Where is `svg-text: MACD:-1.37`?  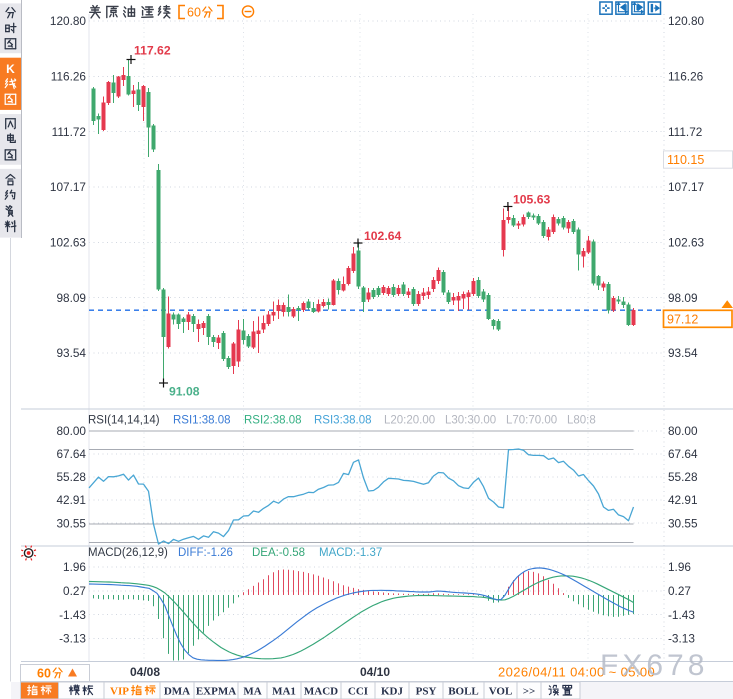
svg-text: MACD:-1.37 is located at coordinates (350, 553).